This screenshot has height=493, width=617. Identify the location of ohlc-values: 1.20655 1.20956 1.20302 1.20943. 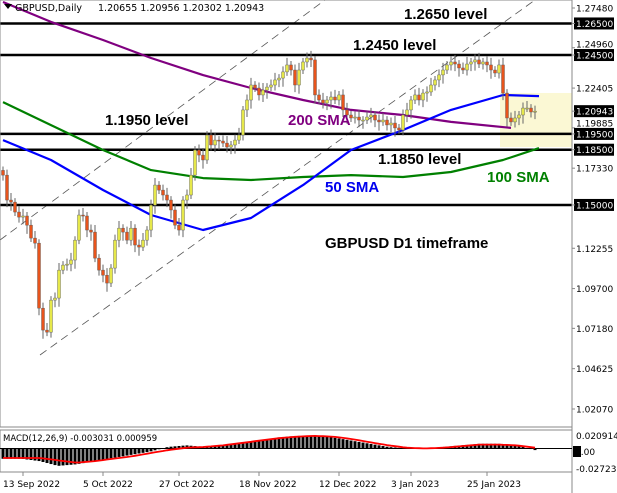
(181, 8).